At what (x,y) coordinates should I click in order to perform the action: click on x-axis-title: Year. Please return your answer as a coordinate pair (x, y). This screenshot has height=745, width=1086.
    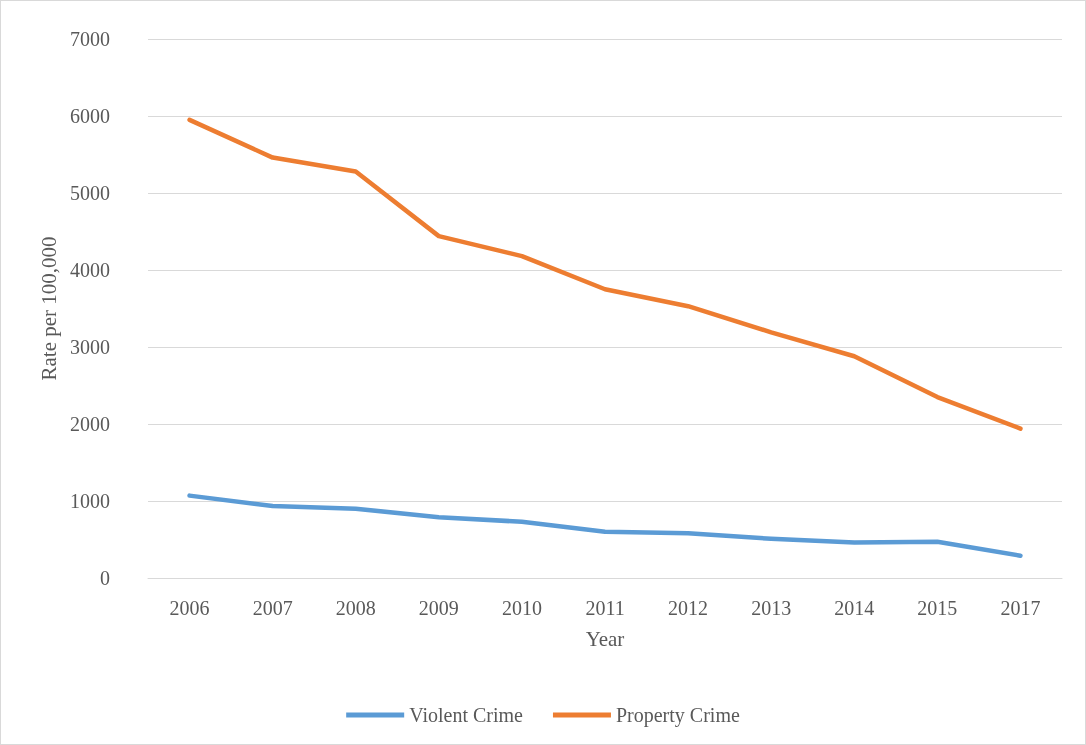
    Looking at the image, I should click on (605, 638).